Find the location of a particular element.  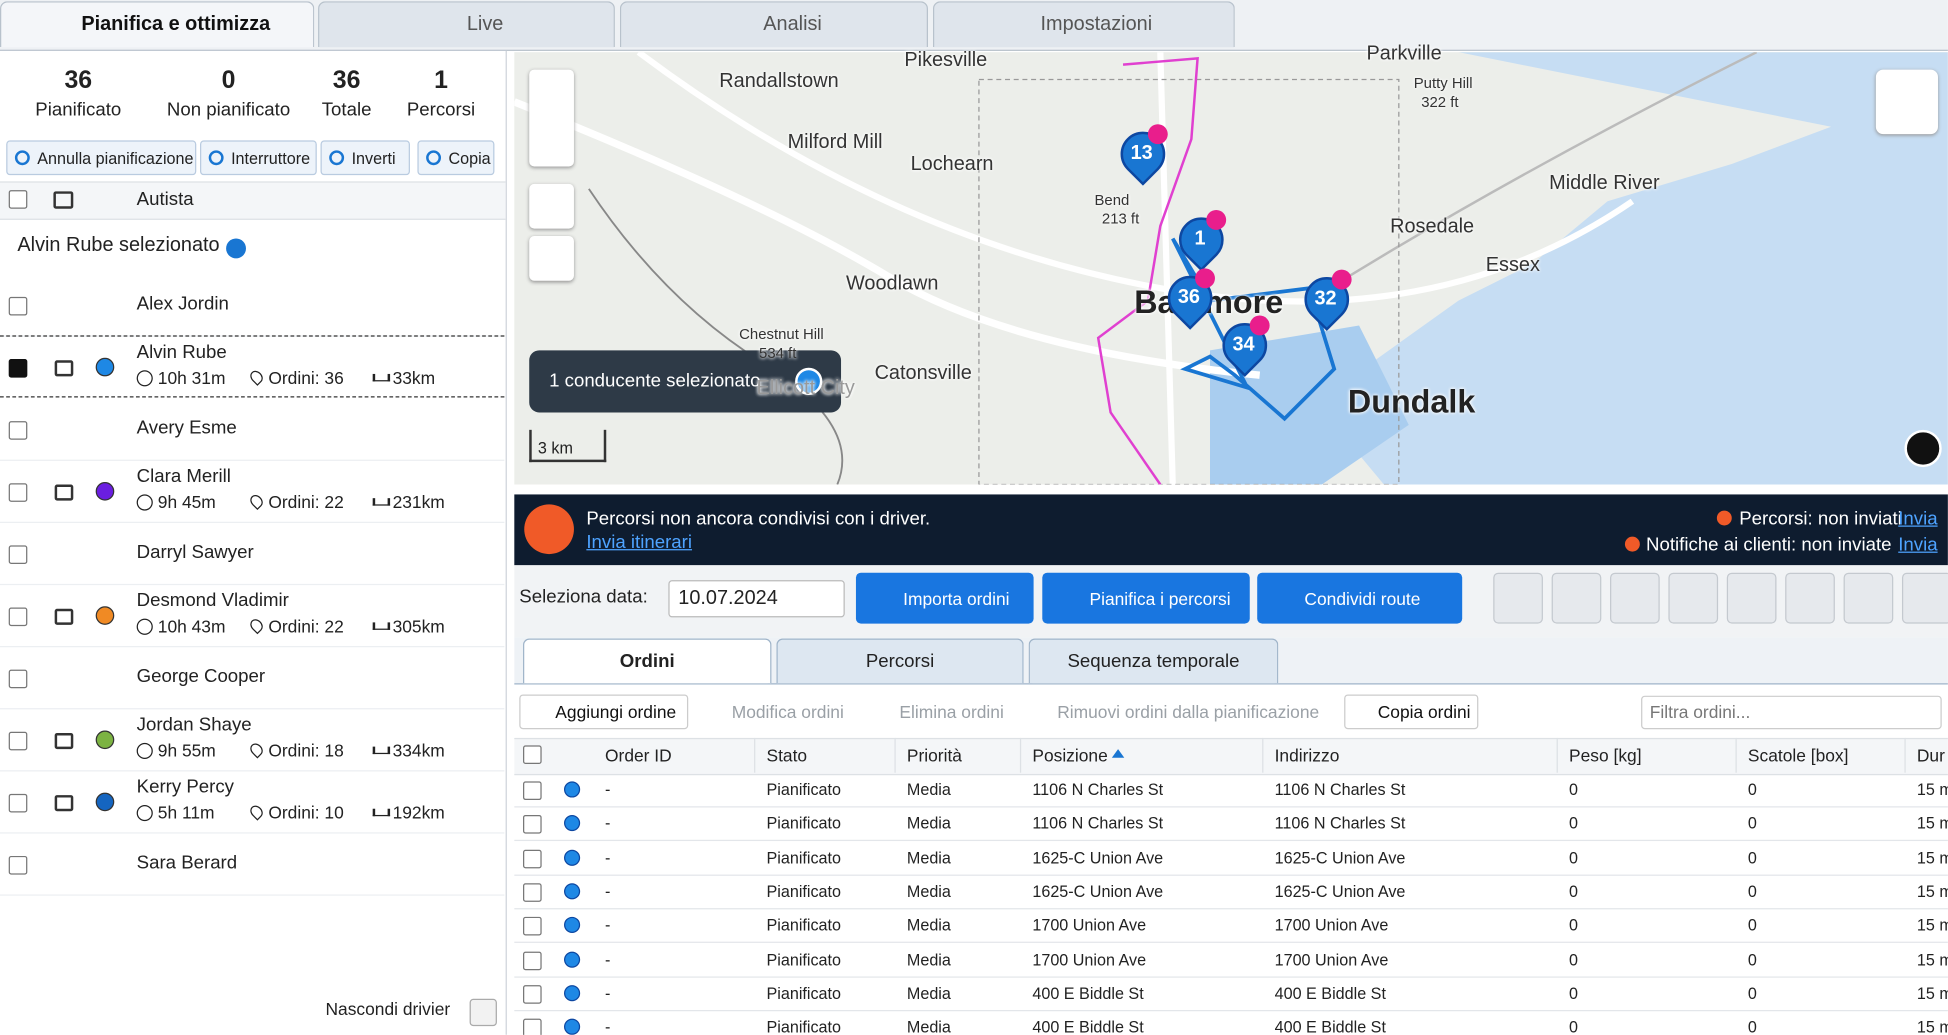

tab-label: Live is located at coordinates (485, 24).